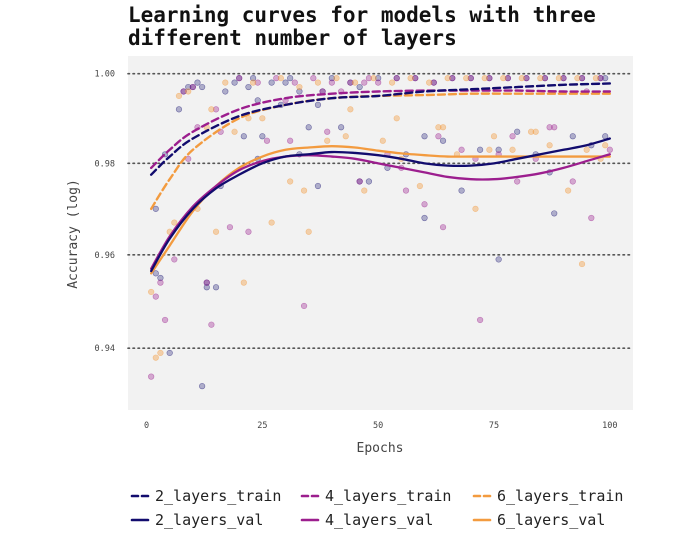 The width and height of the screenshot is (700, 551). Describe the element at coordinates (551, 520) in the screenshot. I see `legend-label-6_layers_val: 6_layers_val` at that location.